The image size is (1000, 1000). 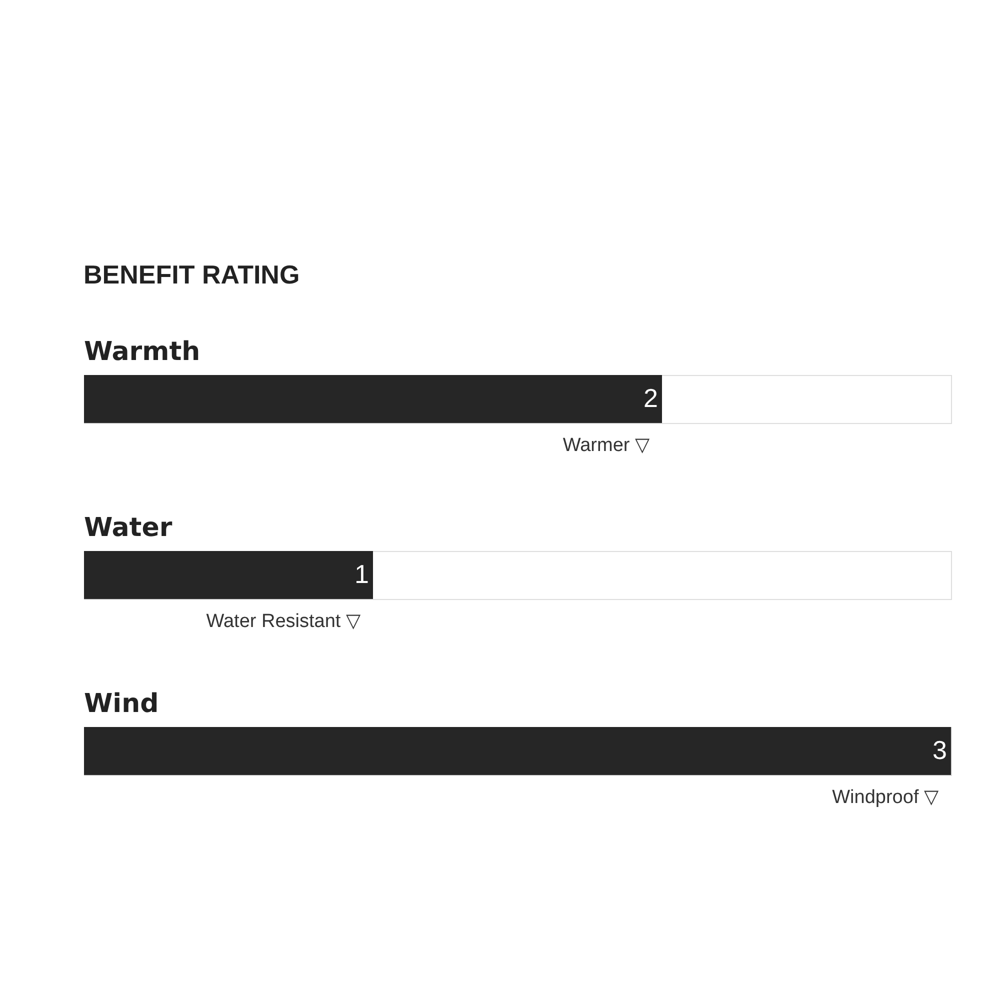 What do you see at coordinates (142, 352) in the screenshot?
I see `y-tick-label: Warmth` at bounding box center [142, 352].